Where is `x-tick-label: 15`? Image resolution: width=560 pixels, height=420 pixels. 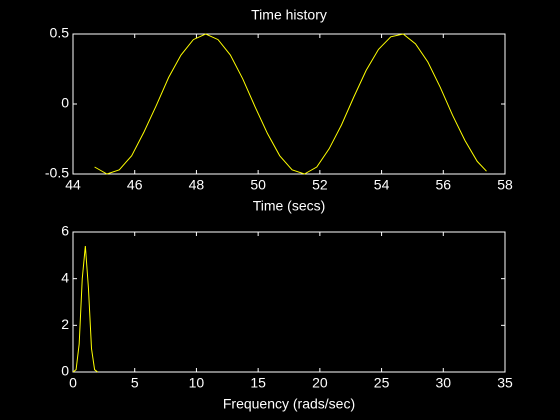
x-tick-label: 15 is located at coordinates (258, 383).